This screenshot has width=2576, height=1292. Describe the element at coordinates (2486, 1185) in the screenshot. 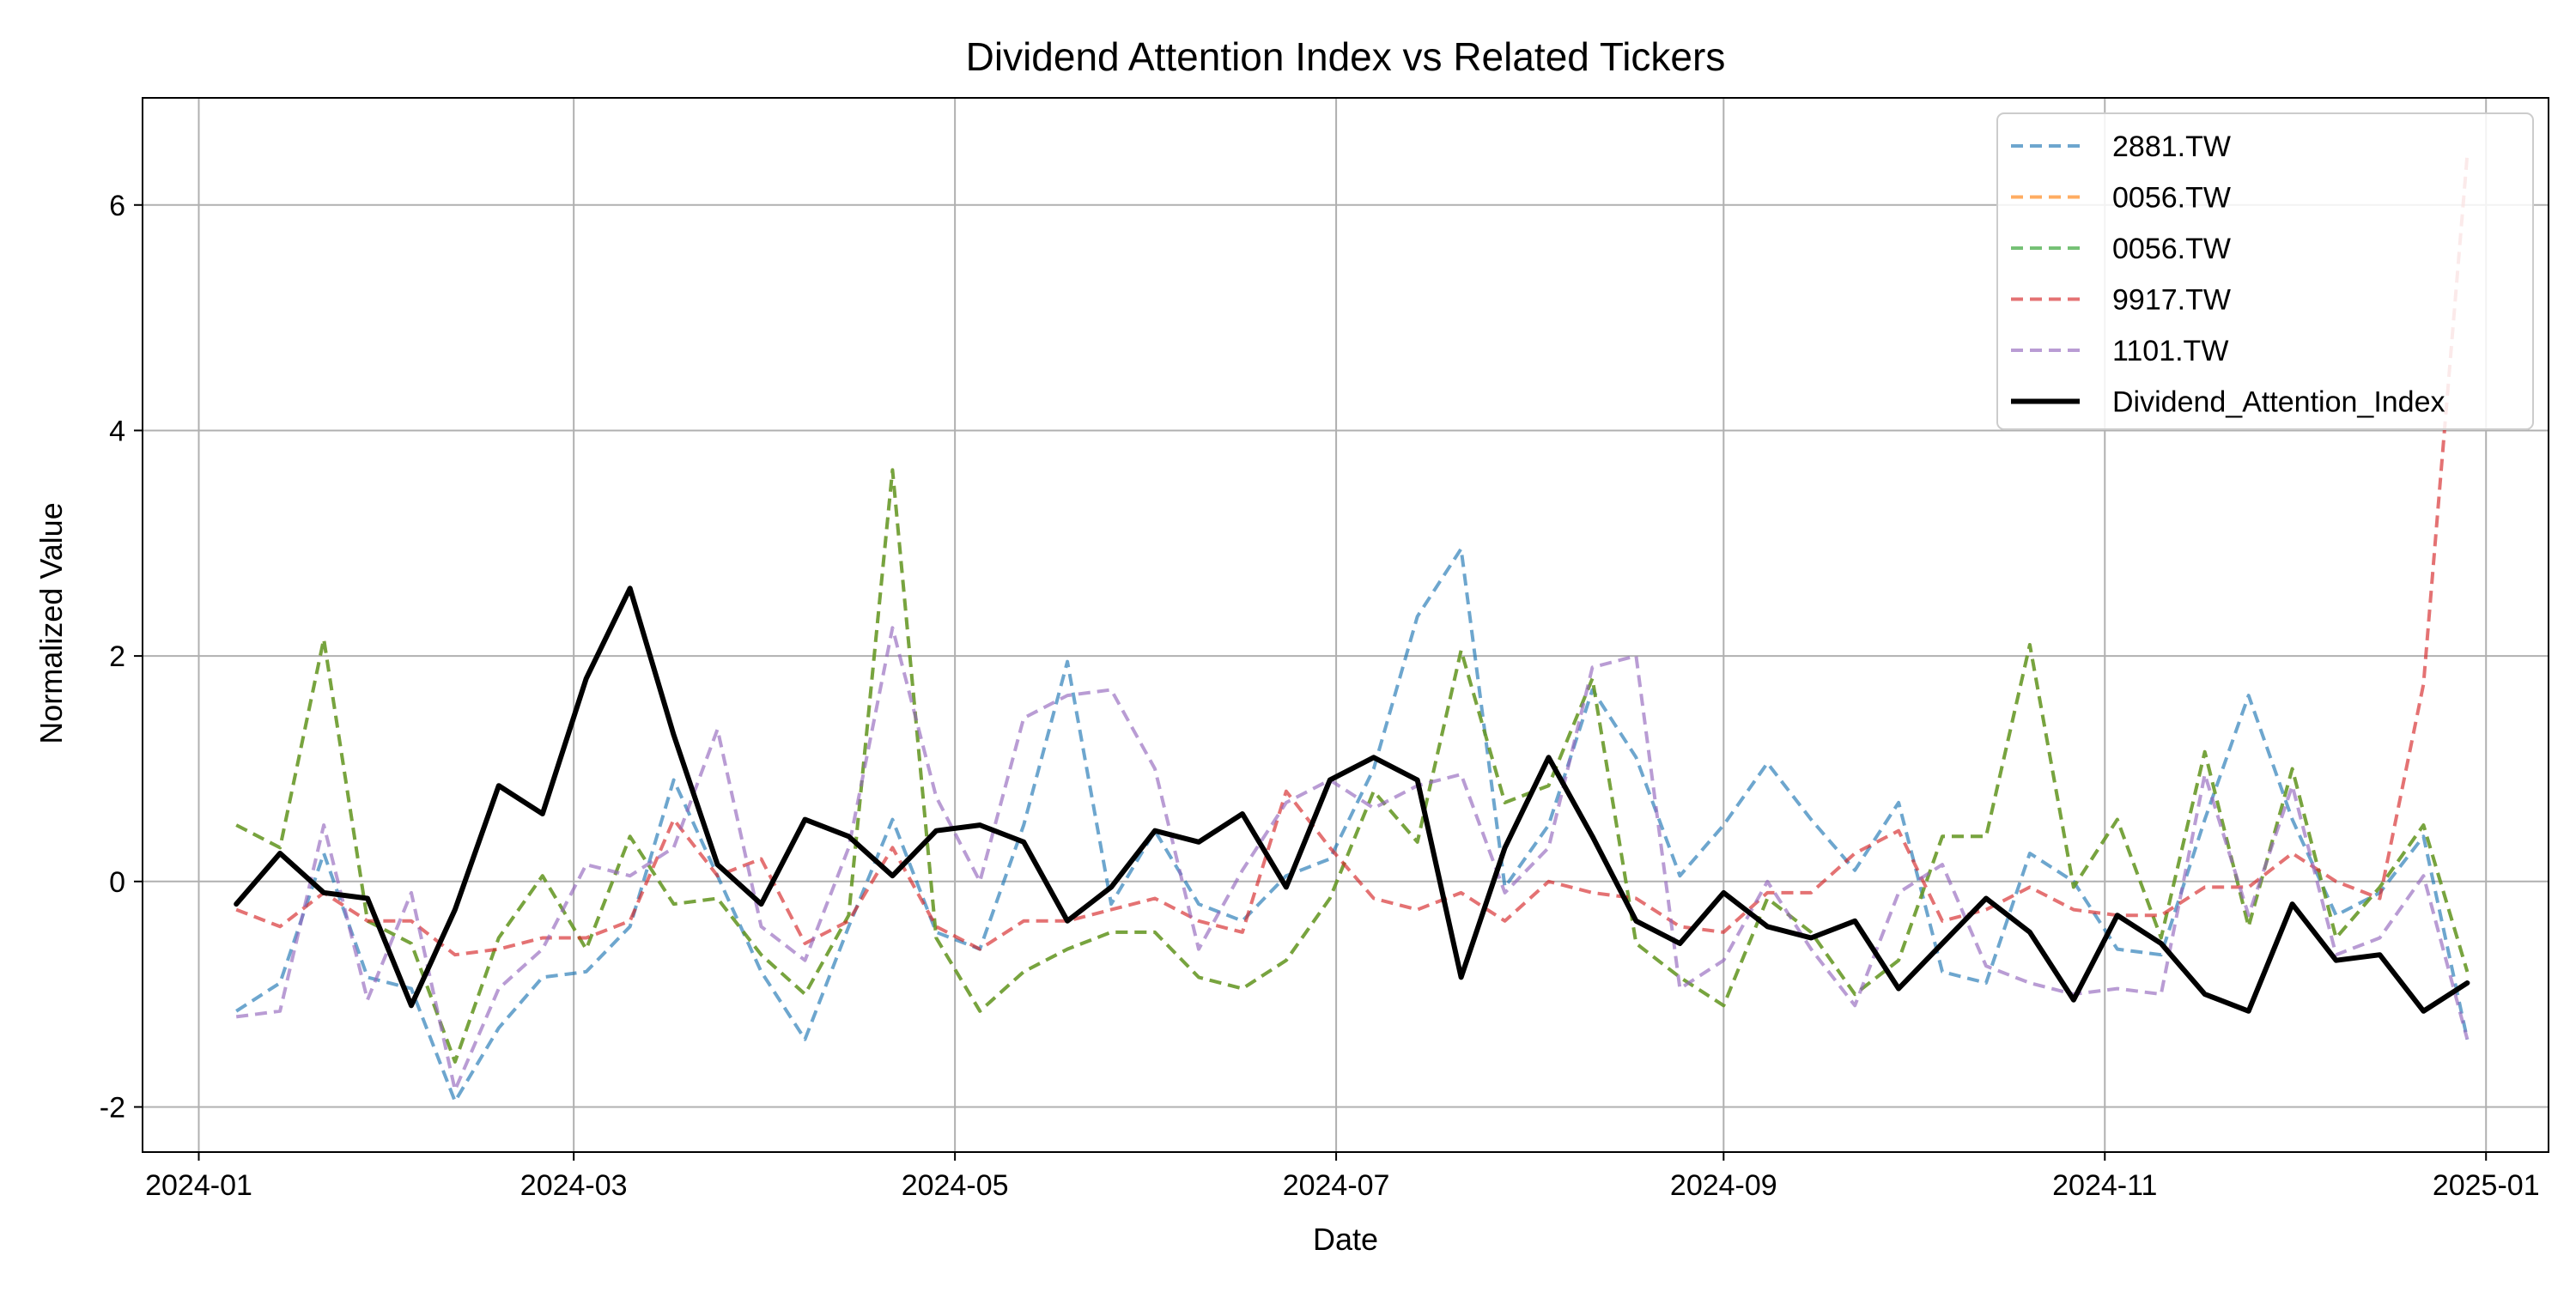

I see `x-tick-label: 2025-01` at that location.